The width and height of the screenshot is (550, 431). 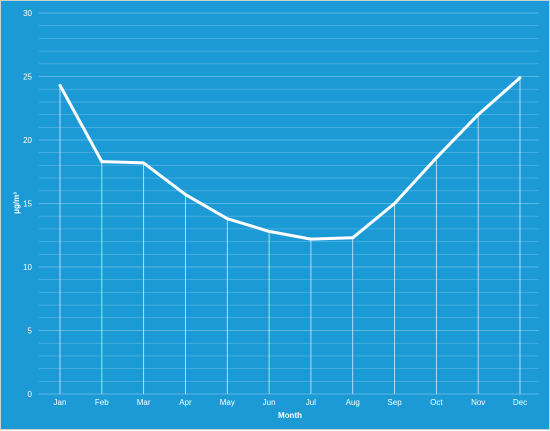 What do you see at coordinates (27, 140) in the screenshot?
I see `y-tick-label: 20` at bounding box center [27, 140].